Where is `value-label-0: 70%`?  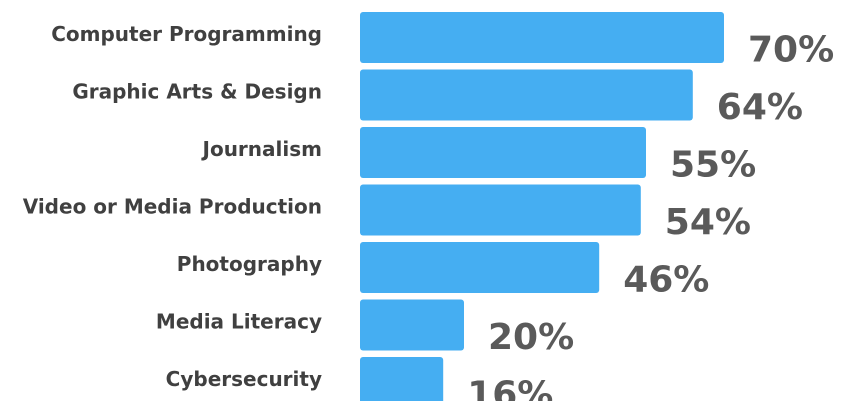 value-label-0: 70% is located at coordinates (791, 50).